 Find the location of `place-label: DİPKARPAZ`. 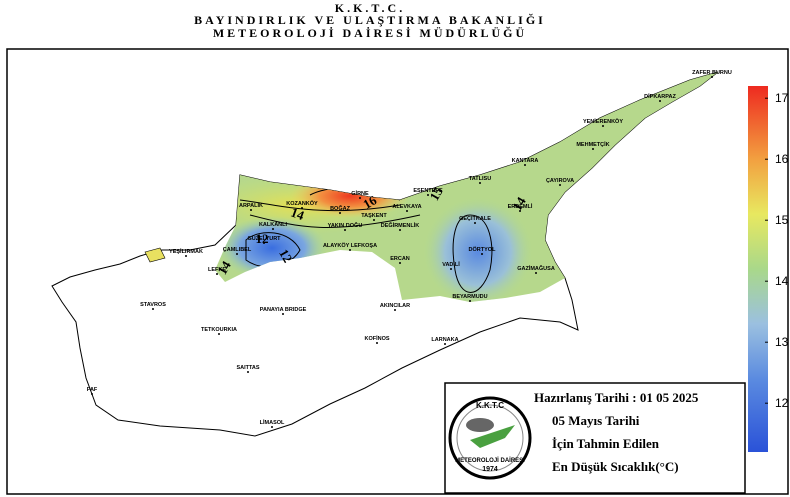

place-label: DİPKARPAZ is located at coordinates (660, 96).